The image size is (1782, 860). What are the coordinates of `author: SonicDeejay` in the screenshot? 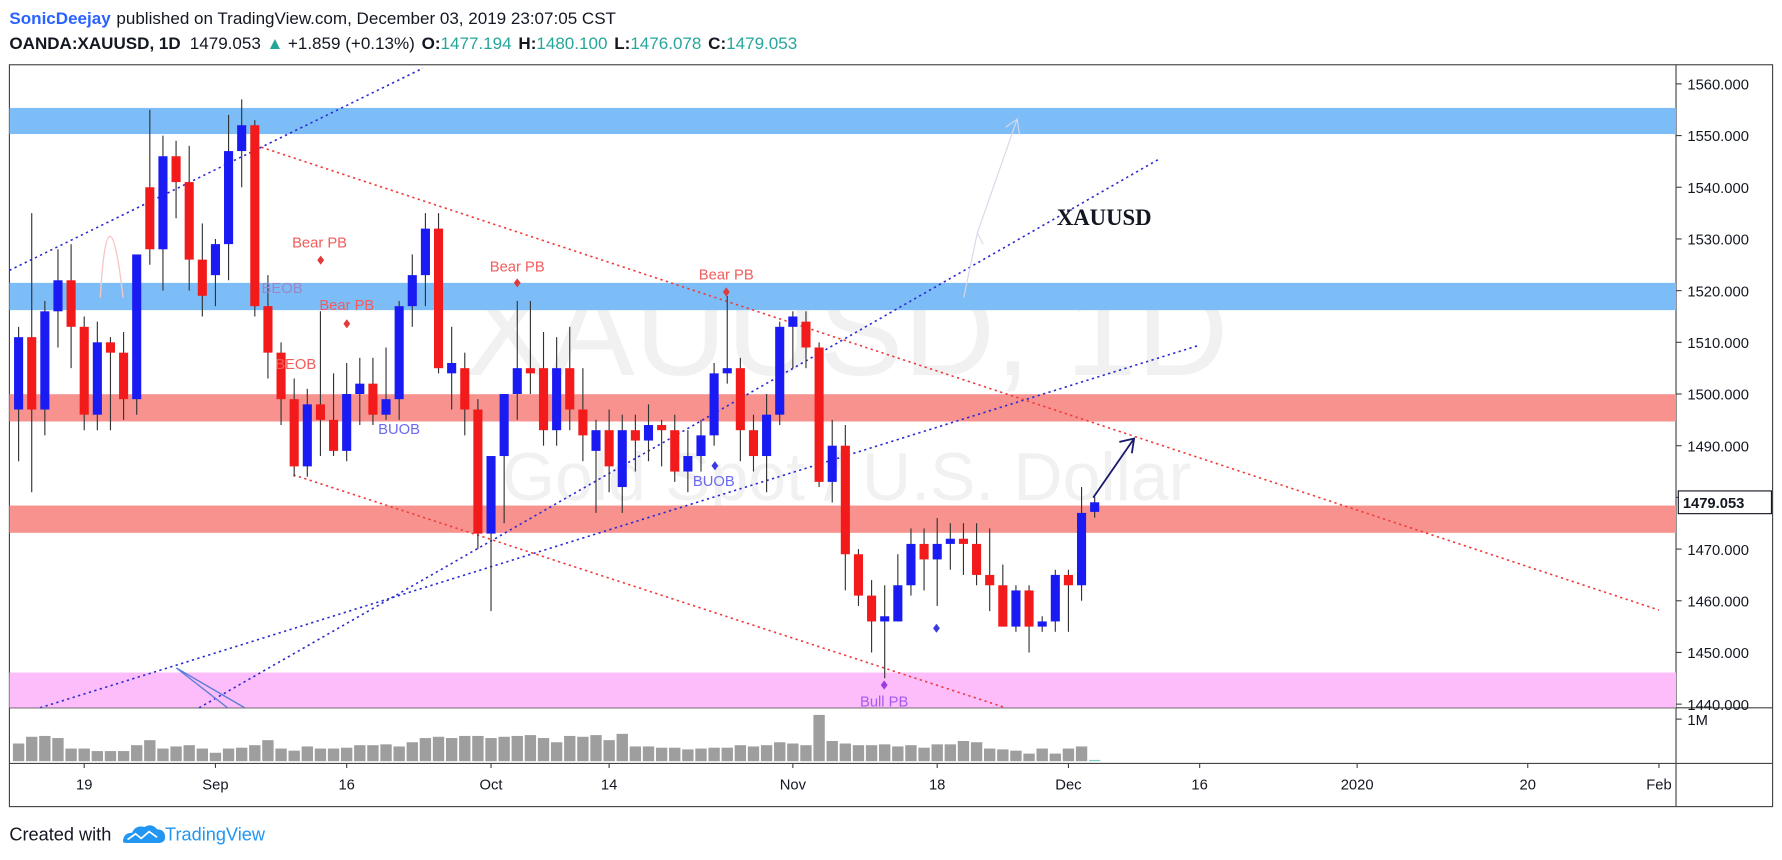 It's located at (60, 18).